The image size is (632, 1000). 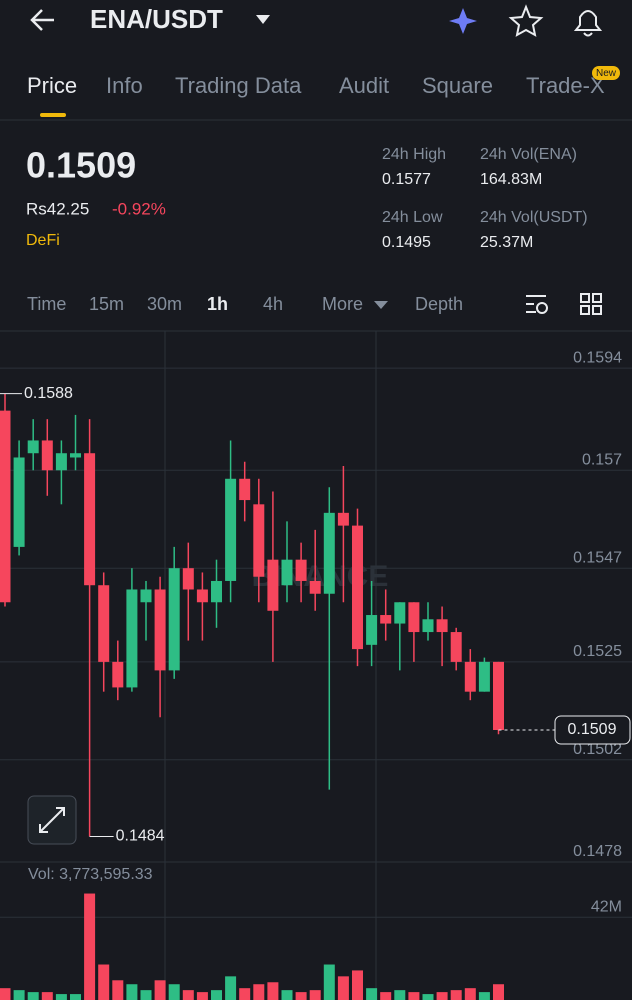 I want to click on stat-label: 24h Low, so click(x=412, y=217).